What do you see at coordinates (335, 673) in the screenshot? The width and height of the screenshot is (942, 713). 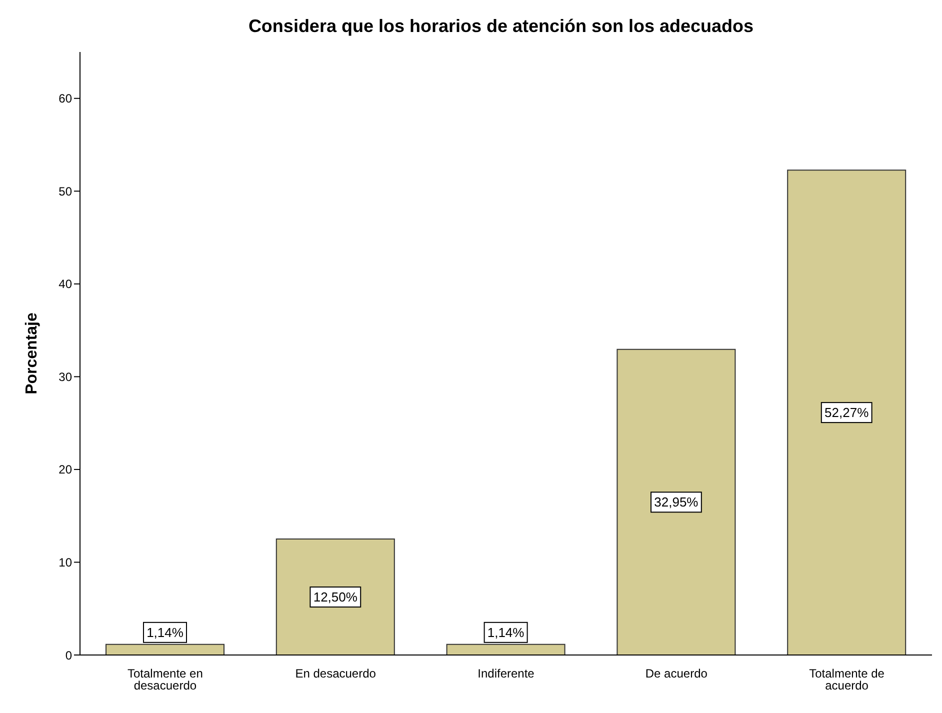 I see `x-tick-label: En desacuerdo` at bounding box center [335, 673].